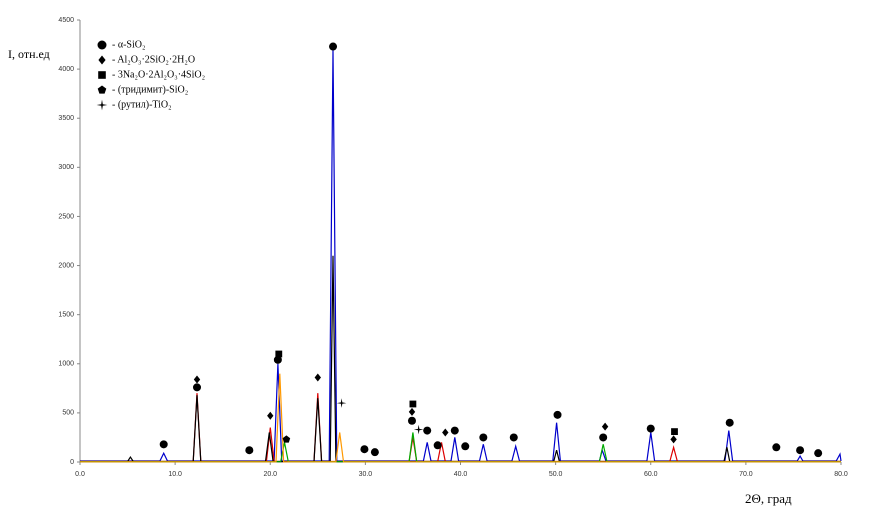  What do you see at coordinates (68, 413) in the screenshot?
I see `y-tick-label: 500` at bounding box center [68, 413].